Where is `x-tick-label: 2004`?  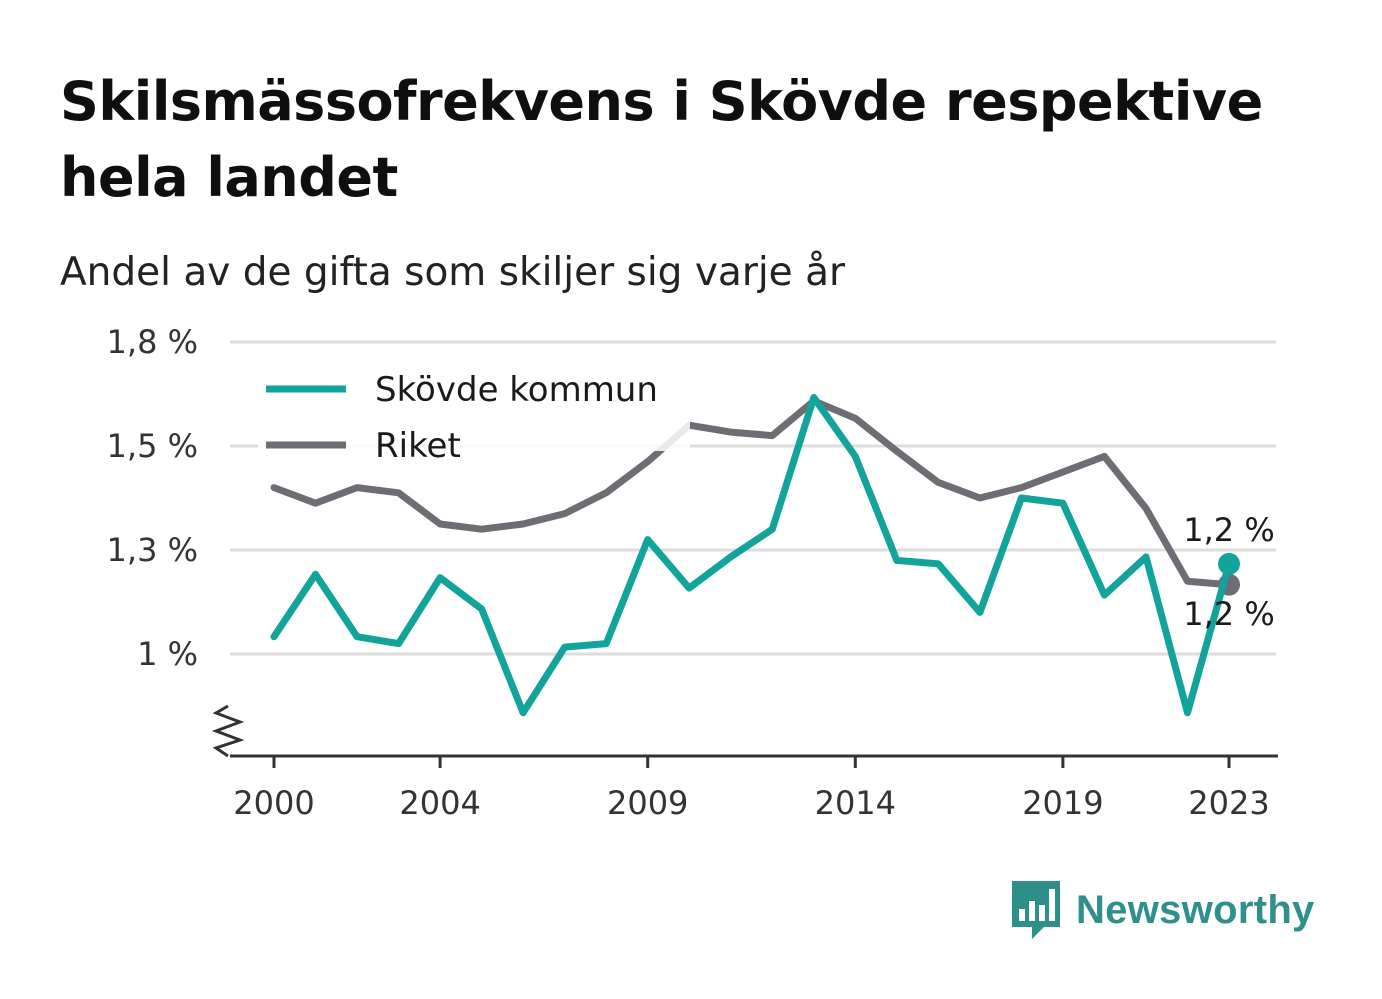
x-tick-label: 2004 is located at coordinates (439, 803).